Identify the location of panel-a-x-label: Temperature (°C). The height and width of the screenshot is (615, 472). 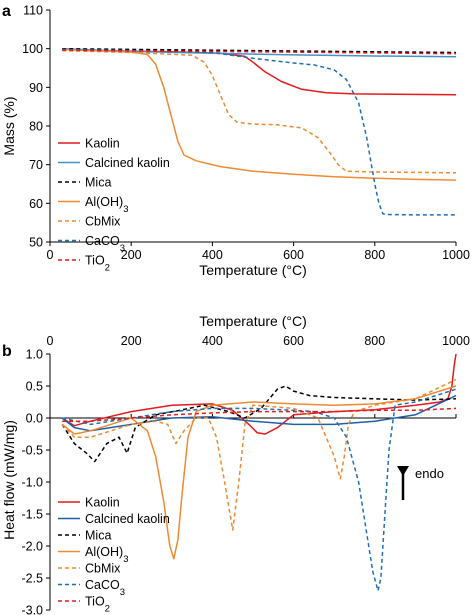
(253, 270).